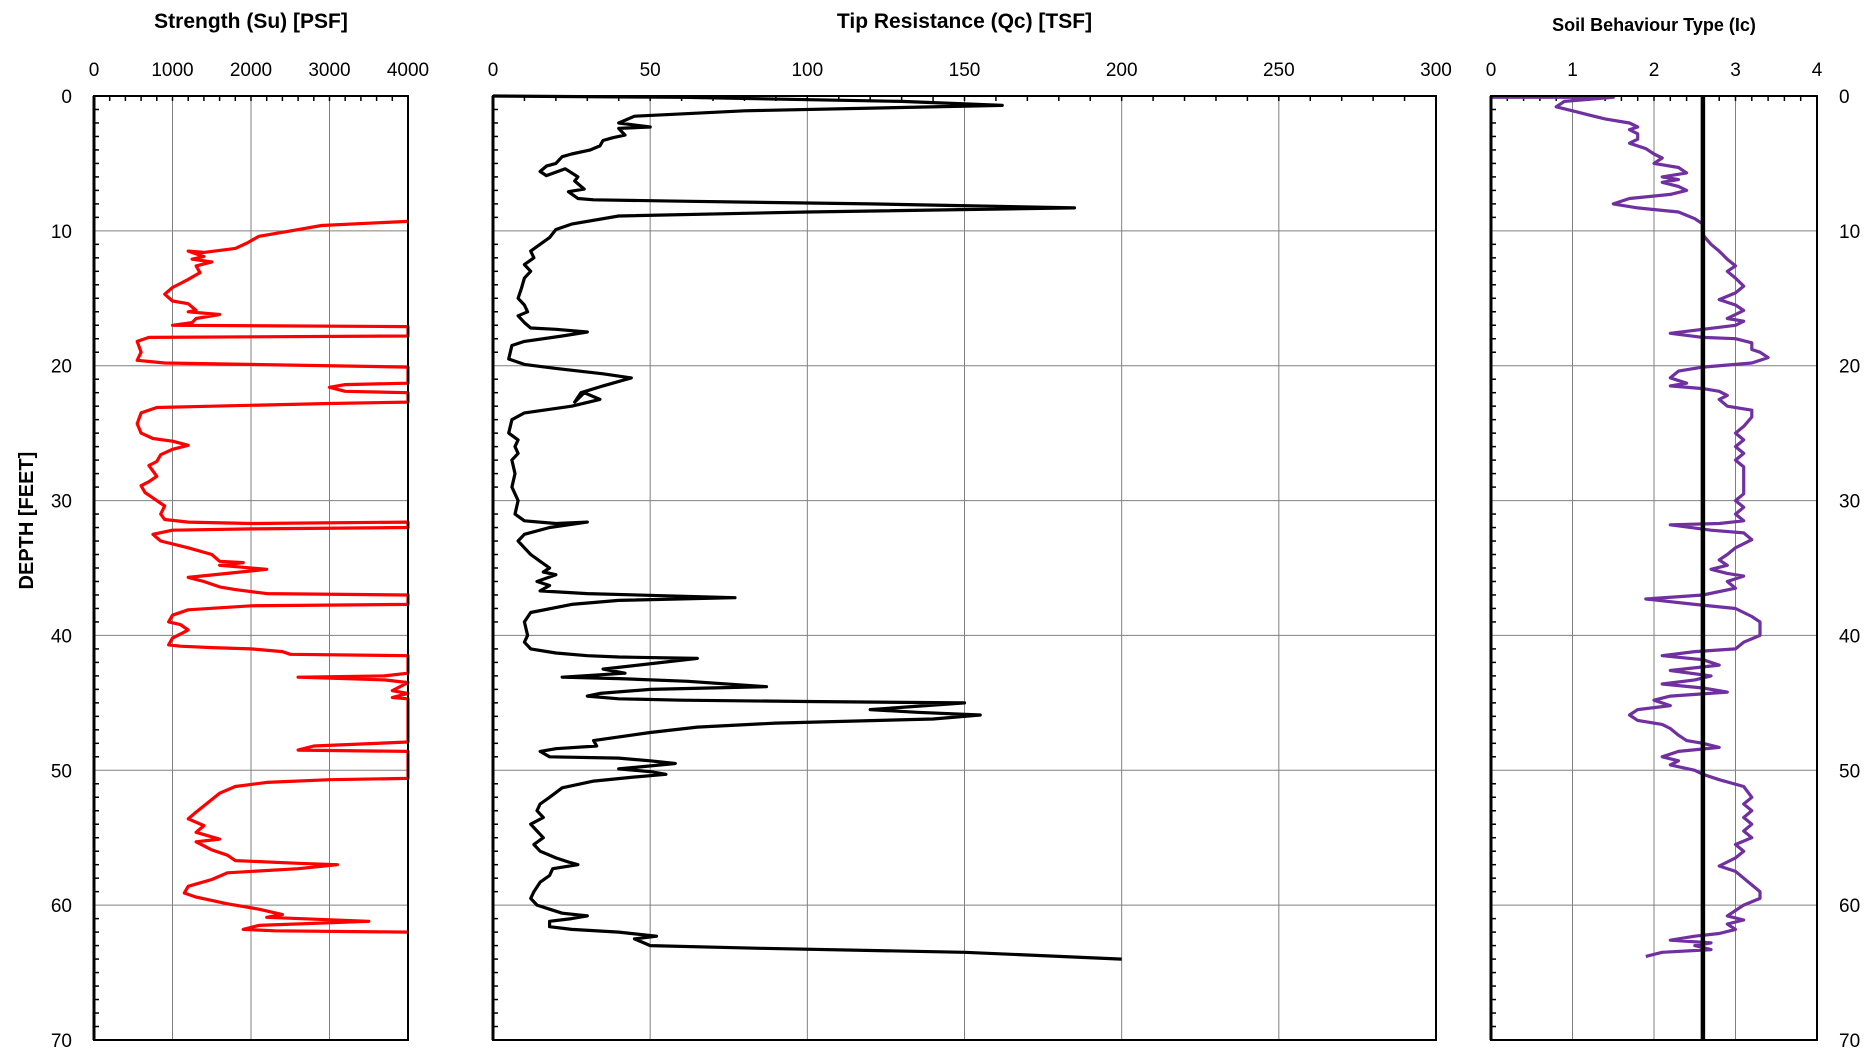  Describe the element at coordinates (408, 70) in the screenshot. I see `x-tick-label: 4000` at that location.